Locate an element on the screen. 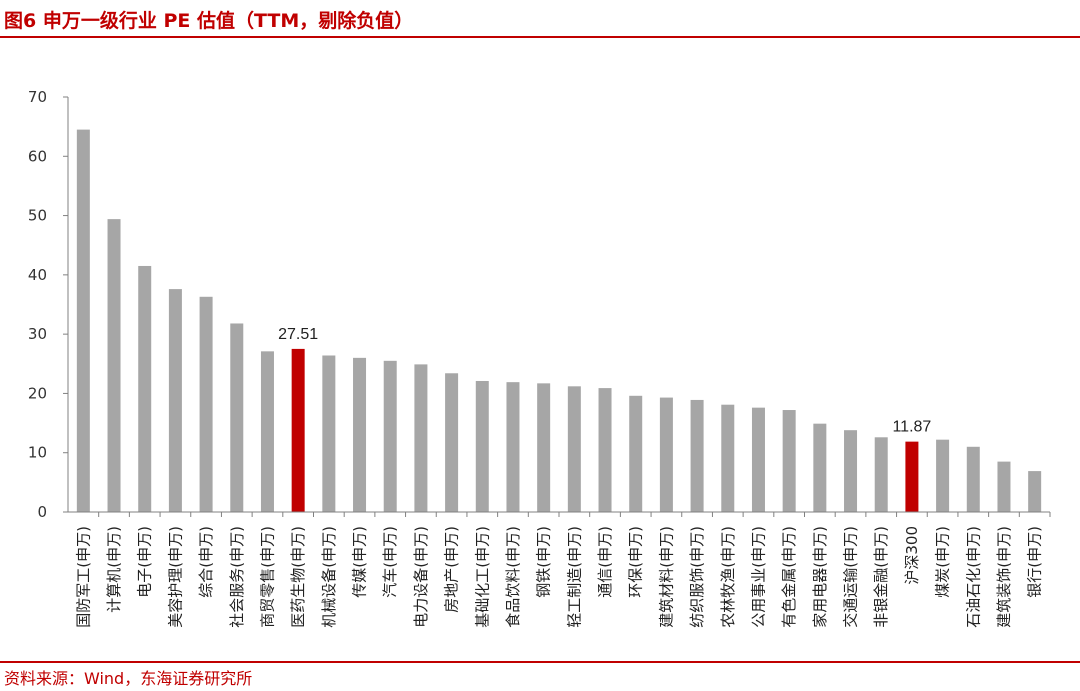  data-label: 27.51 is located at coordinates (298, 334).